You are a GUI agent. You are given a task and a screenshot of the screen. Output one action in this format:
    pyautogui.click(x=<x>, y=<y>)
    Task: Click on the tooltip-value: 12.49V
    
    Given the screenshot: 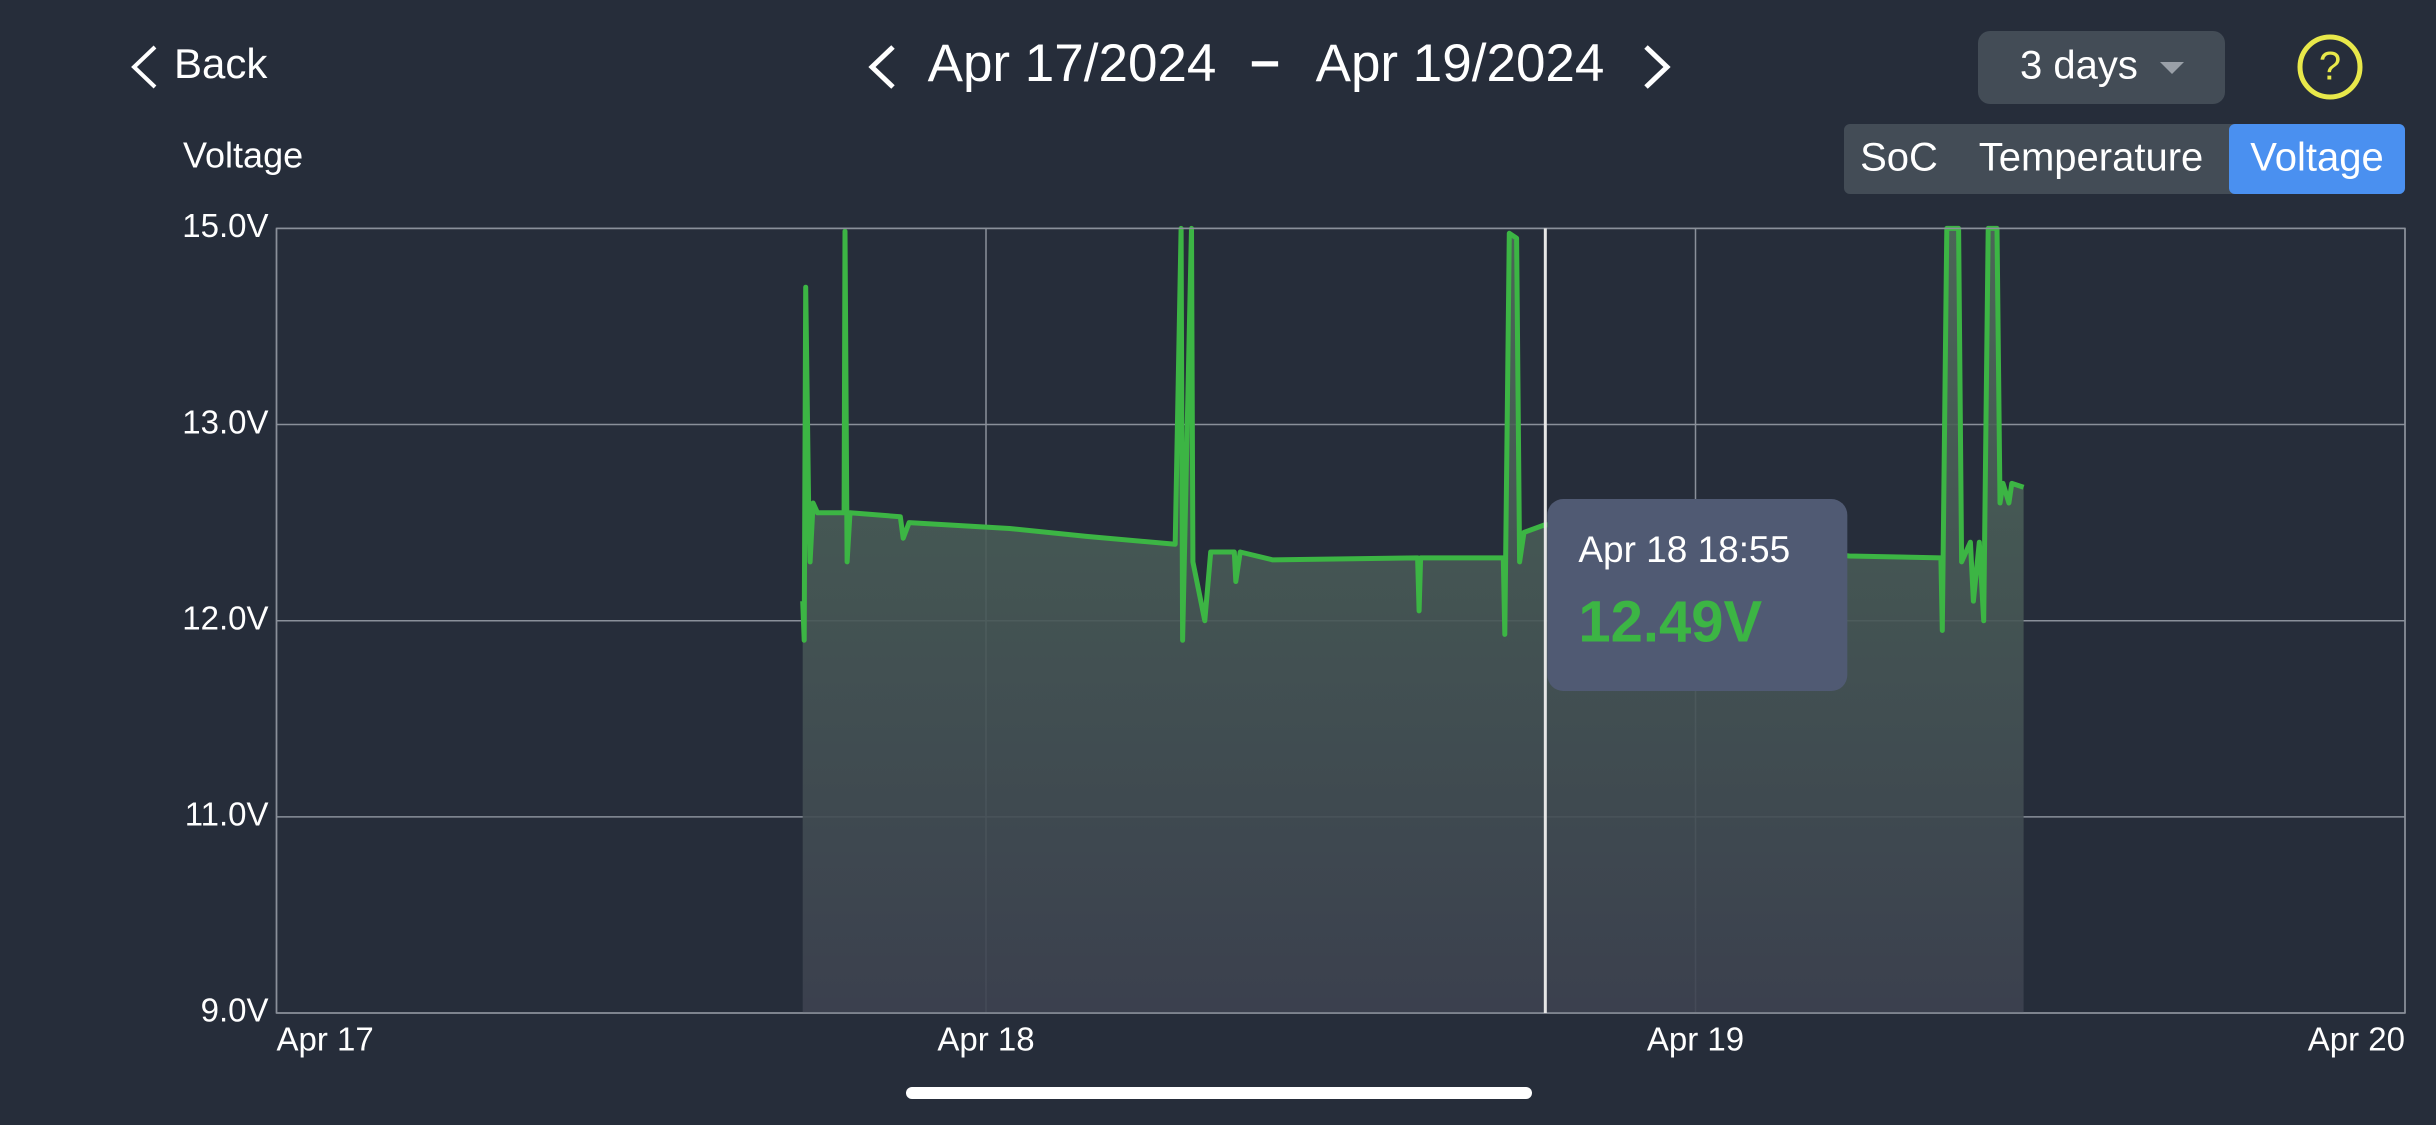 What is the action you would take?
    pyautogui.click(x=1670, y=621)
    